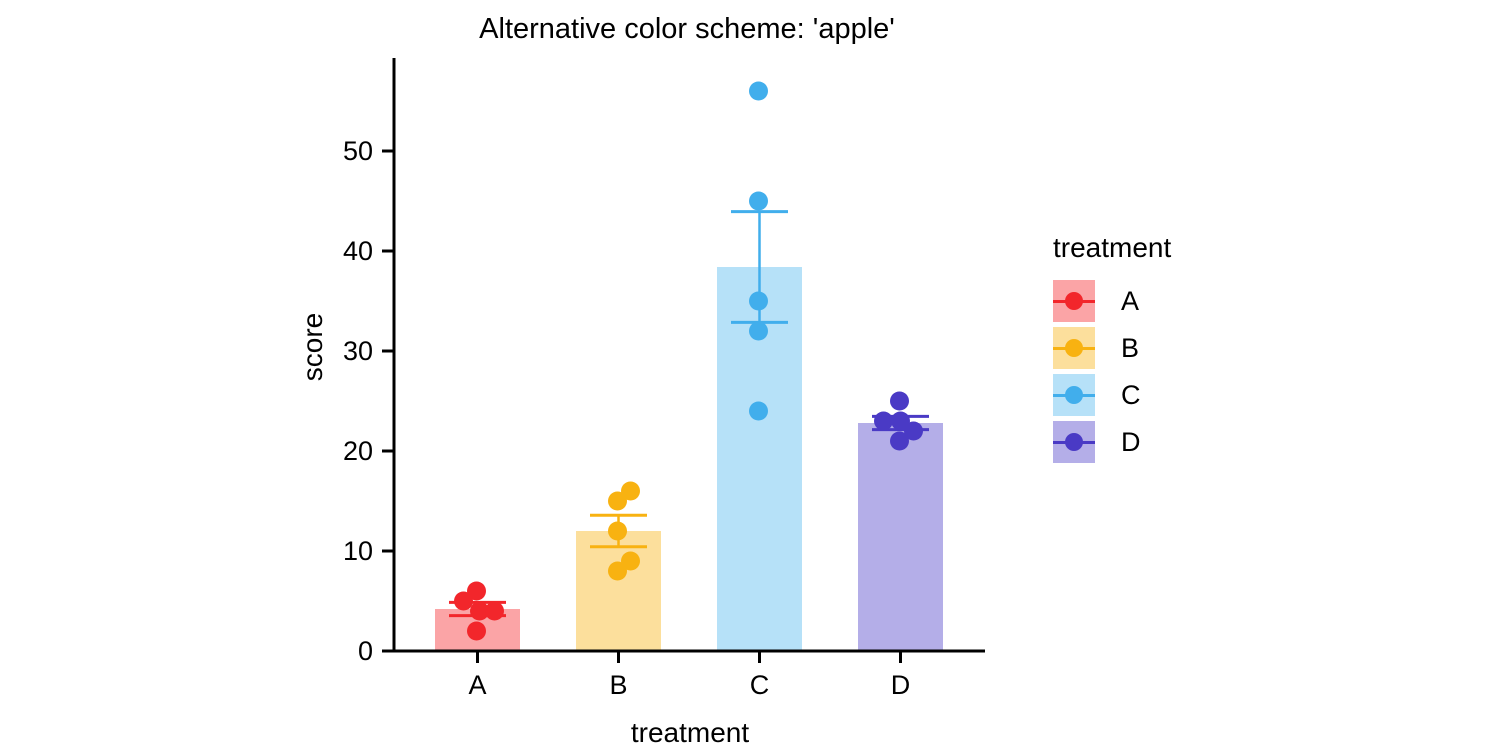 The width and height of the screenshot is (1500, 755). I want to click on legend-key-D, so click(1074, 442).